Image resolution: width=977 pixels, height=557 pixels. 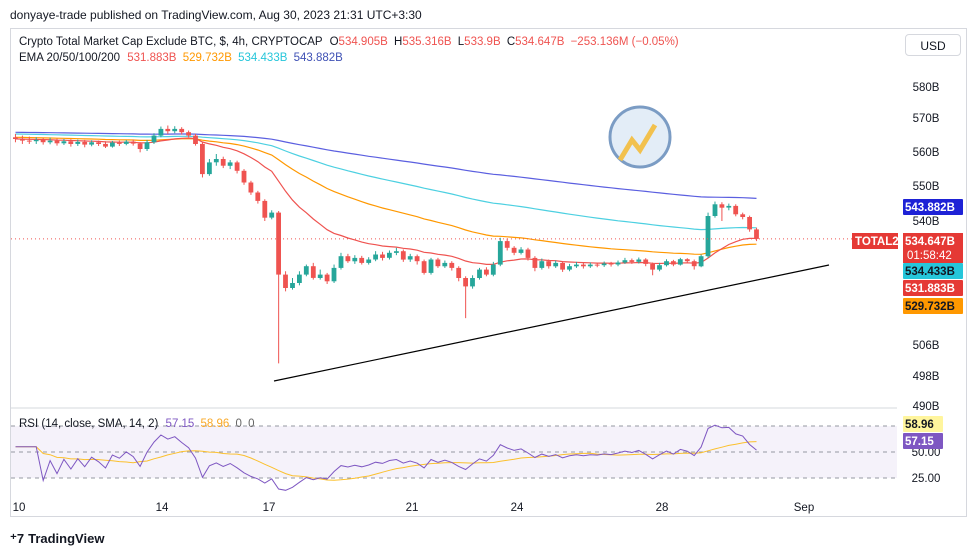 What do you see at coordinates (926, 88) in the screenshot?
I see `price-axis-label: 580B` at bounding box center [926, 88].